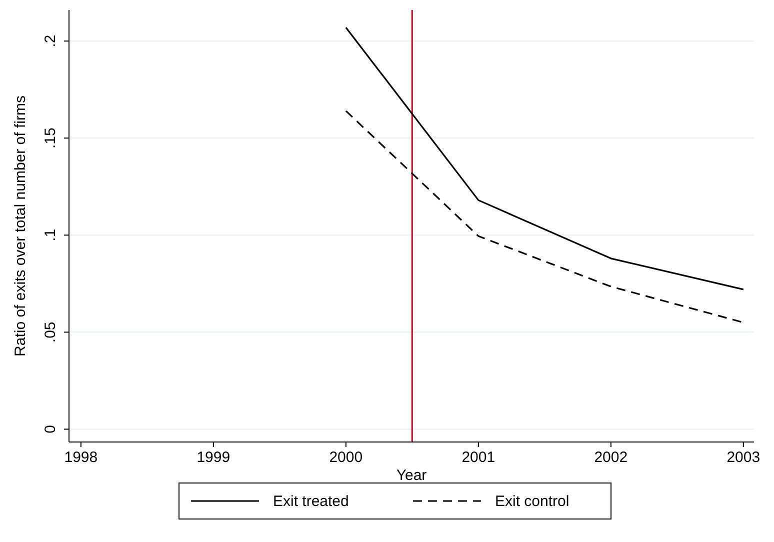  Describe the element at coordinates (50, 429) in the screenshot. I see `y-tick-label: 0` at that location.